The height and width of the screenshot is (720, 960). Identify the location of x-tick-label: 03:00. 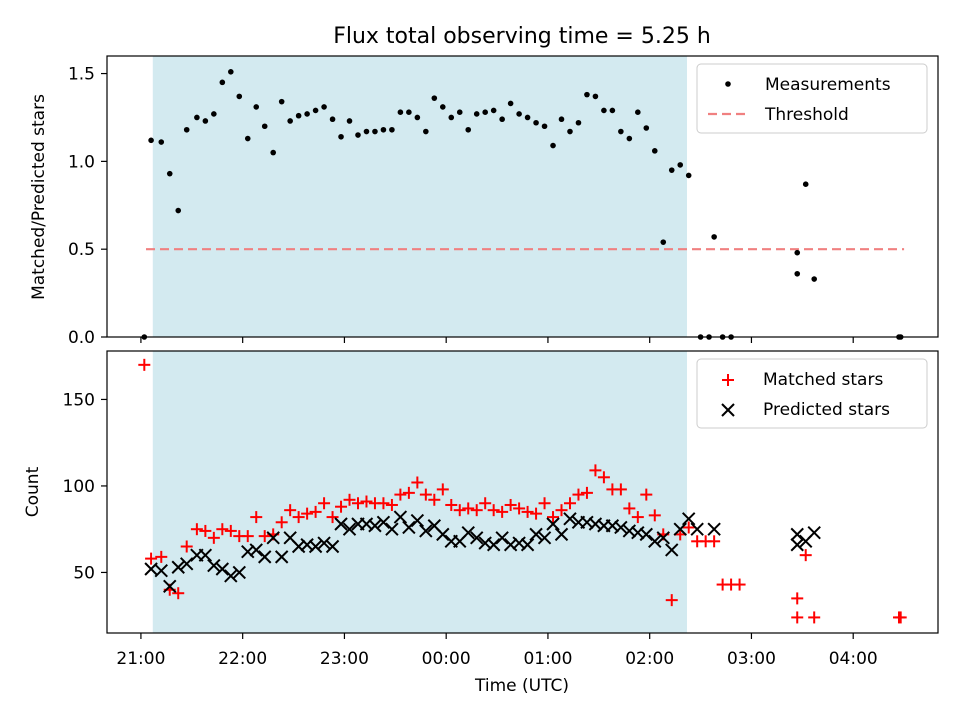
(751, 659).